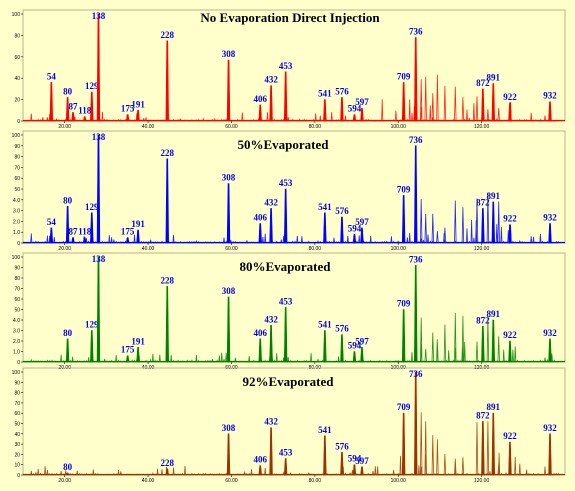  I want to click on peak-label-175: 175, so click(128, 109).